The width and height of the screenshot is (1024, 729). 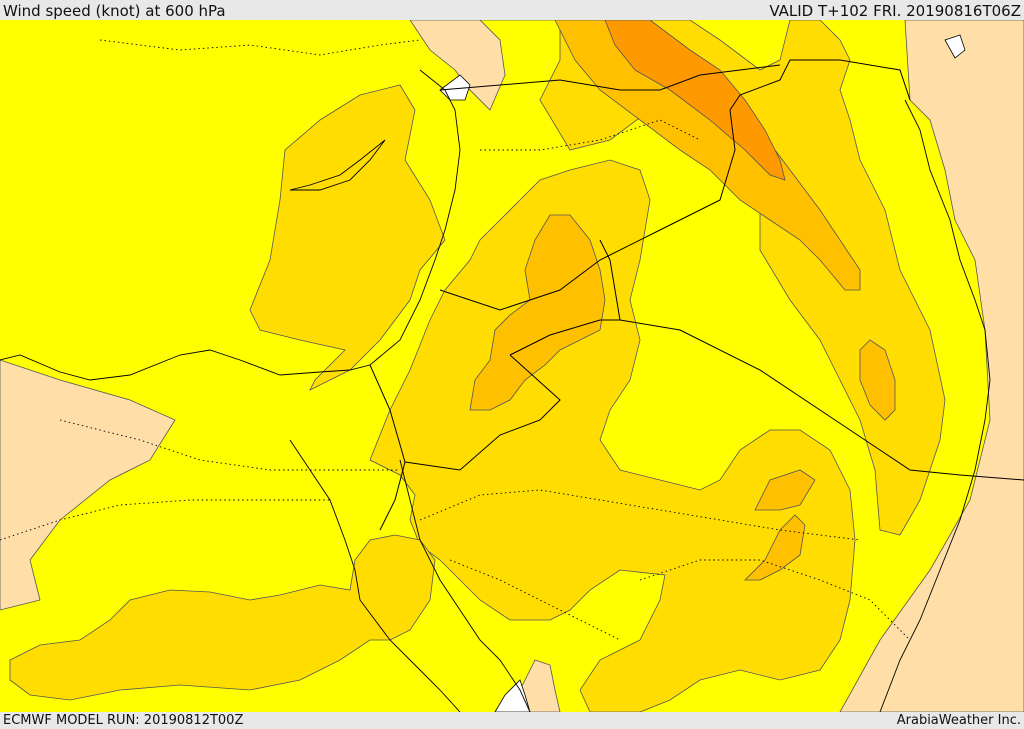 I want to click on border-turkey, so click(x=610, y=77).